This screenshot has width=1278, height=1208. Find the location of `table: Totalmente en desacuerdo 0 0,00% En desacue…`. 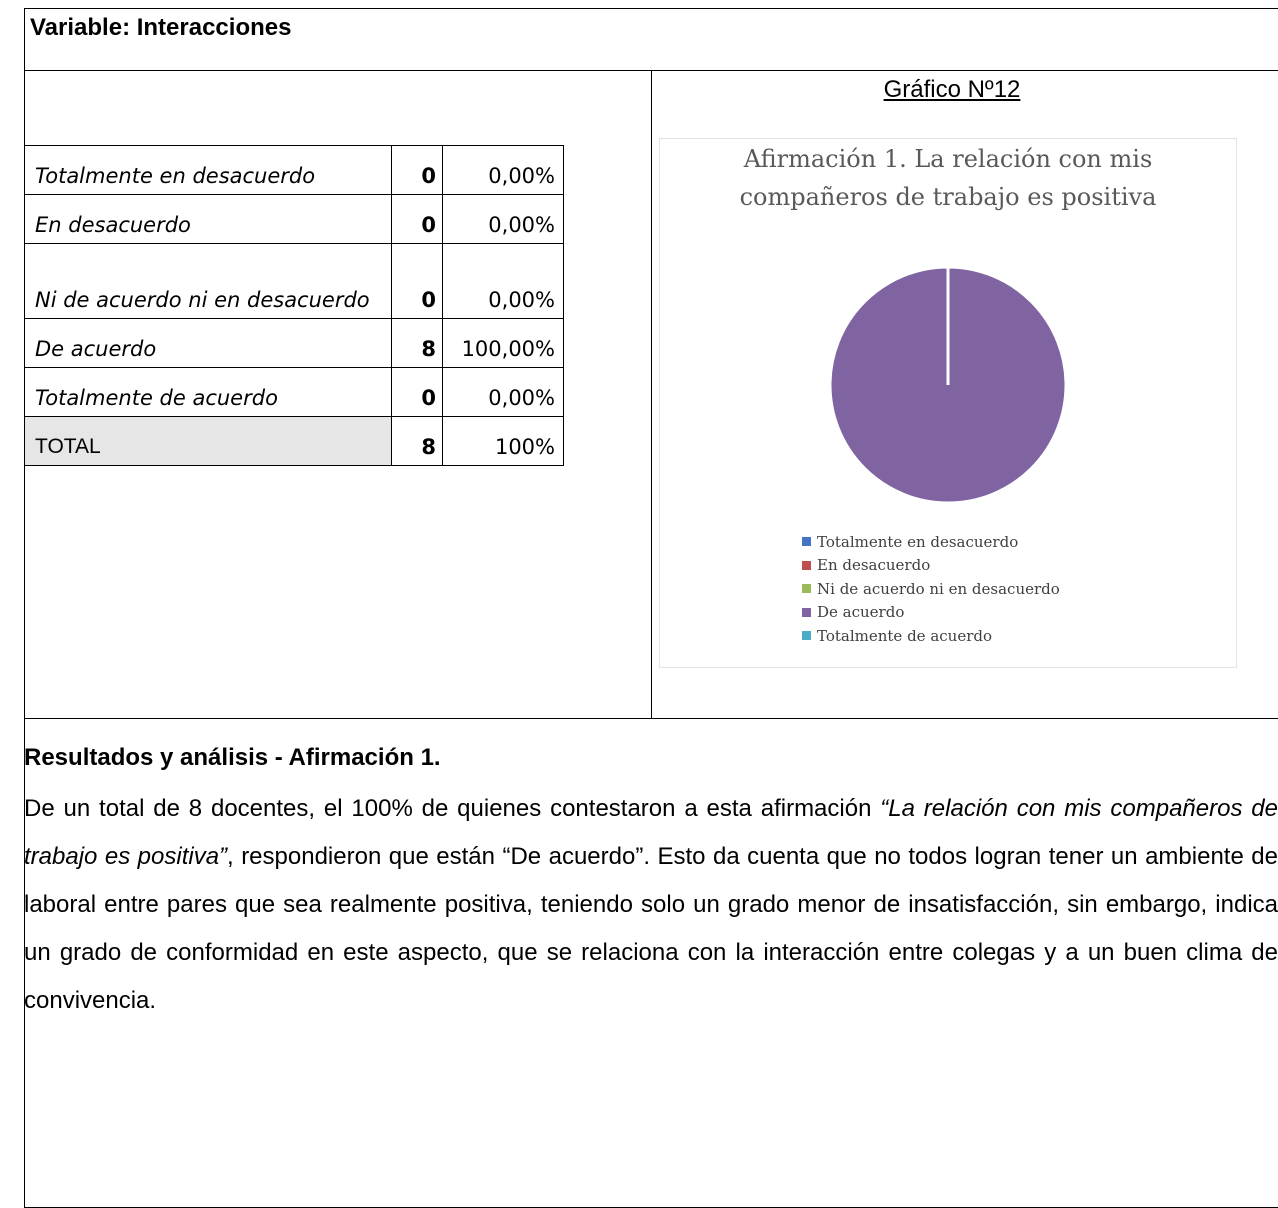

table: Totalmente en desacuerdo 0 0,00% En desacue… is located at coordinates (294, 305).